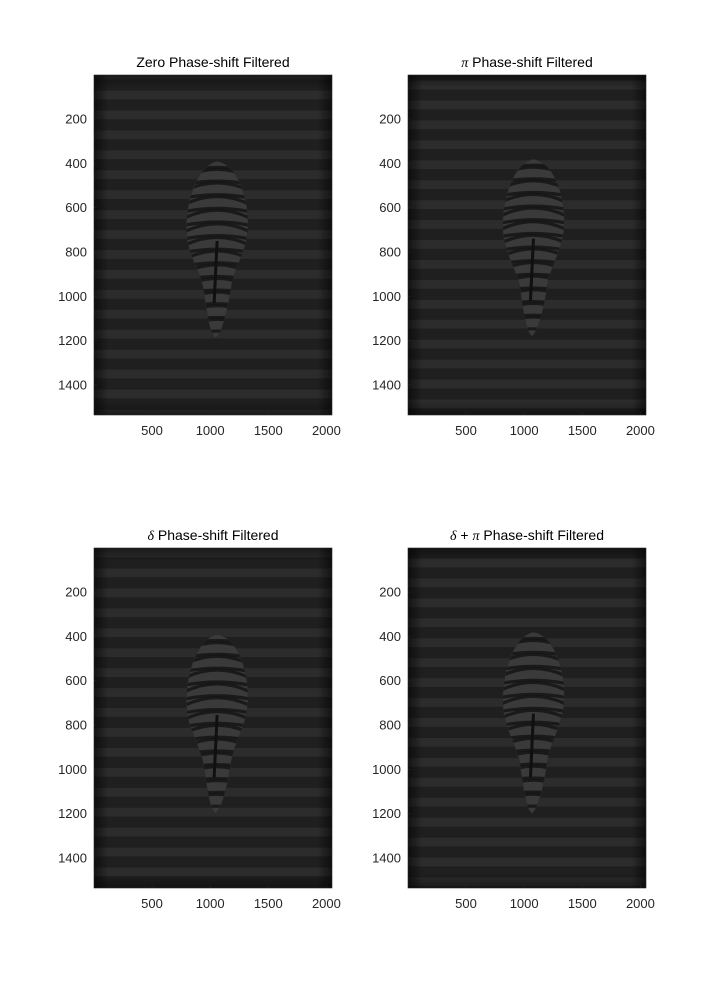  Describe the element at coordinates (465, 535) in the screenshot. I see `title-text: +` at that location.